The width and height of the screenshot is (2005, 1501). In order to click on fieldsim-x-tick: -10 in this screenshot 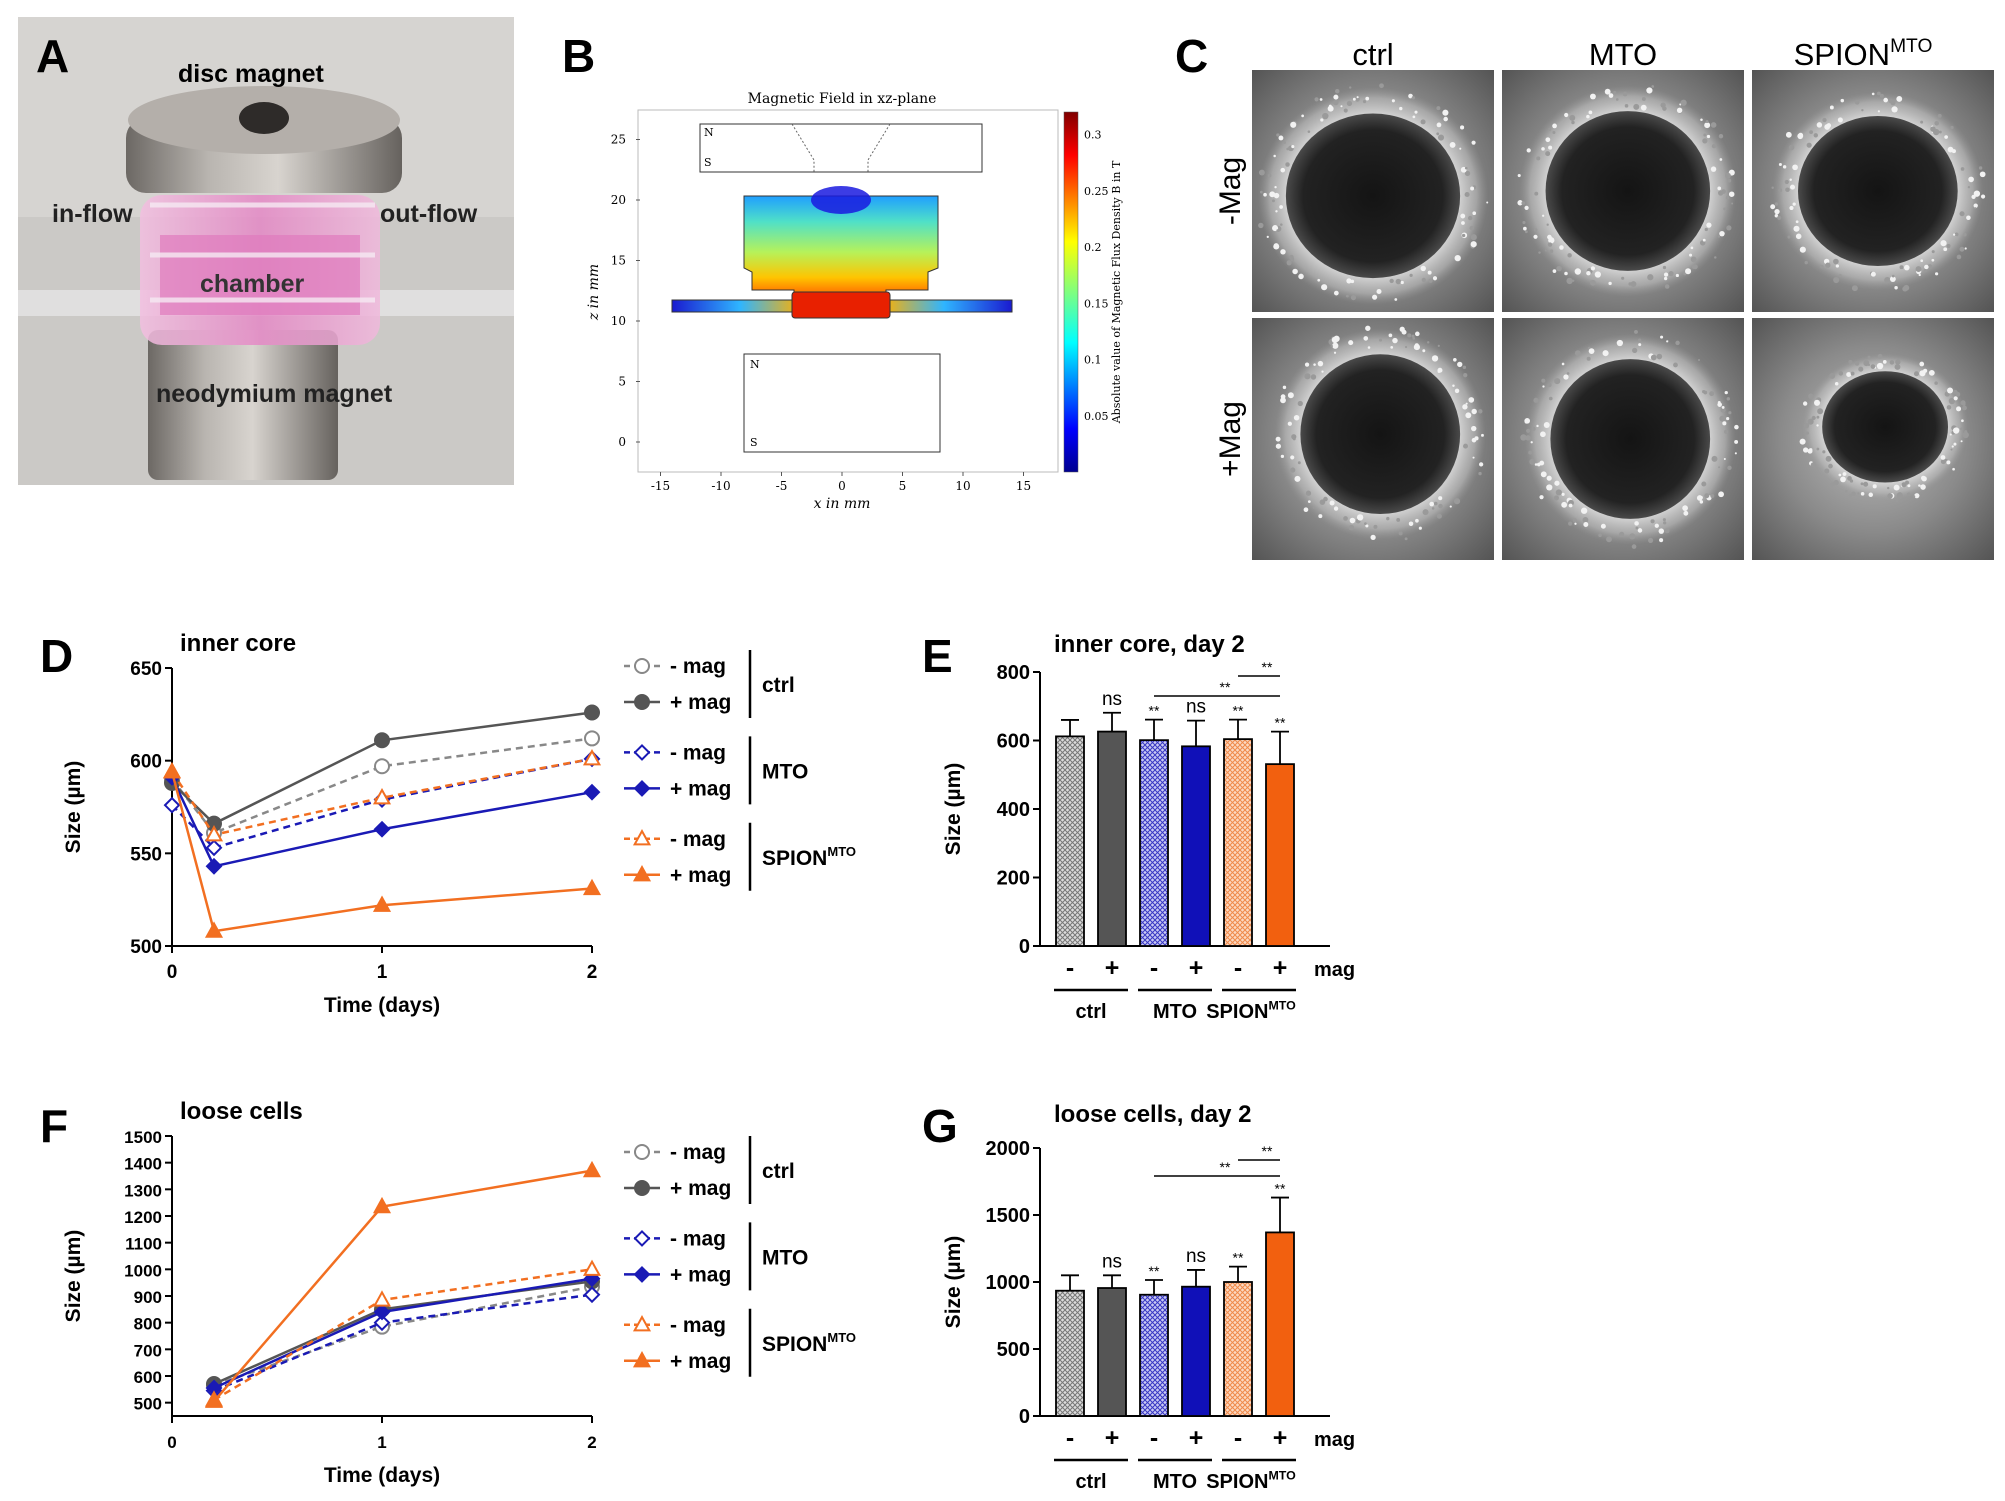, I will do `click(720, 486)`.